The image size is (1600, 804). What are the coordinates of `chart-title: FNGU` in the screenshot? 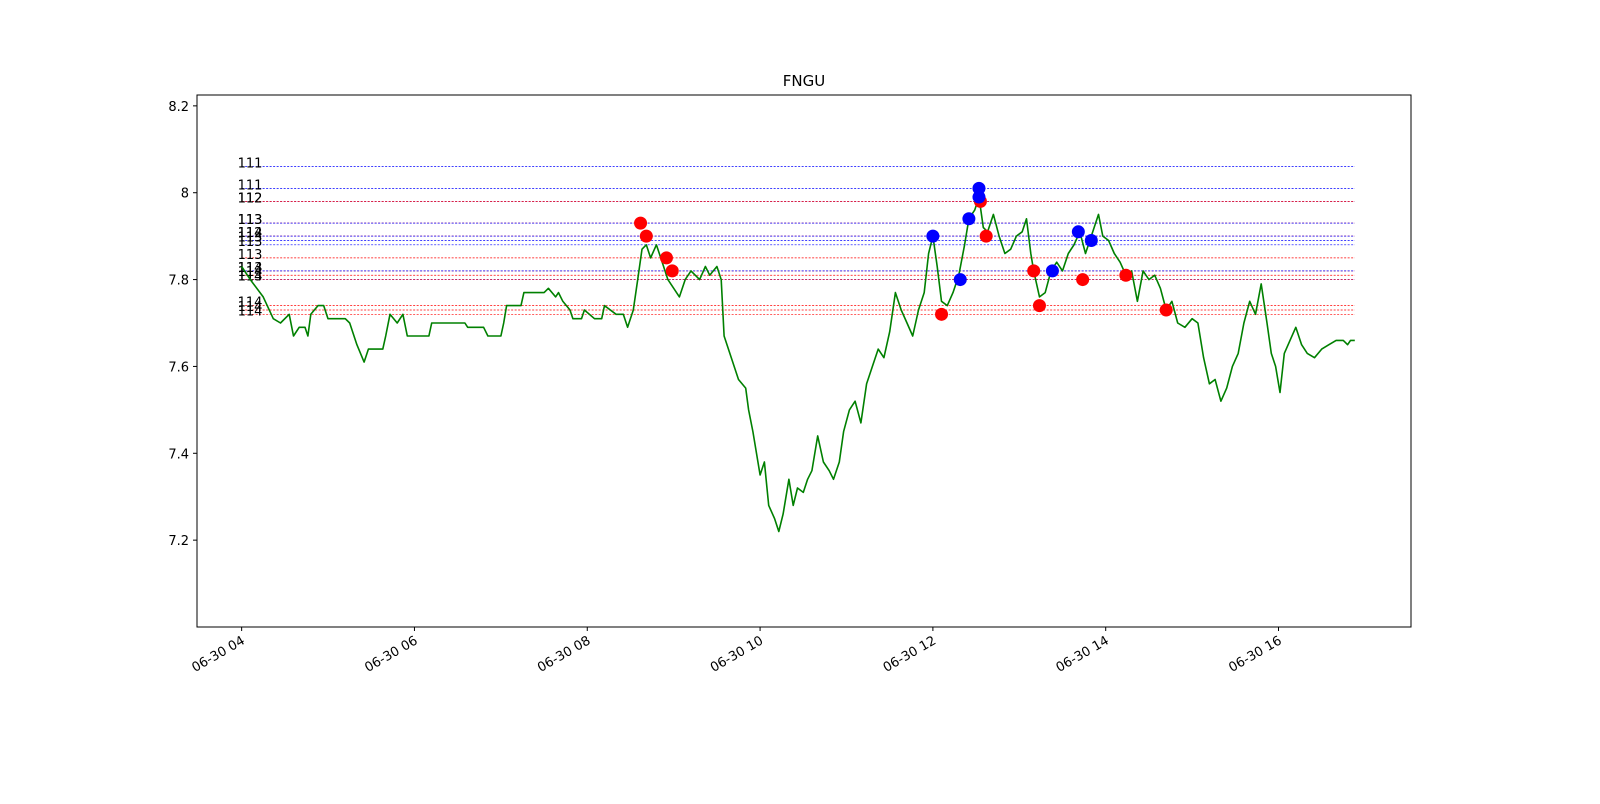 It's located at (804, 81).